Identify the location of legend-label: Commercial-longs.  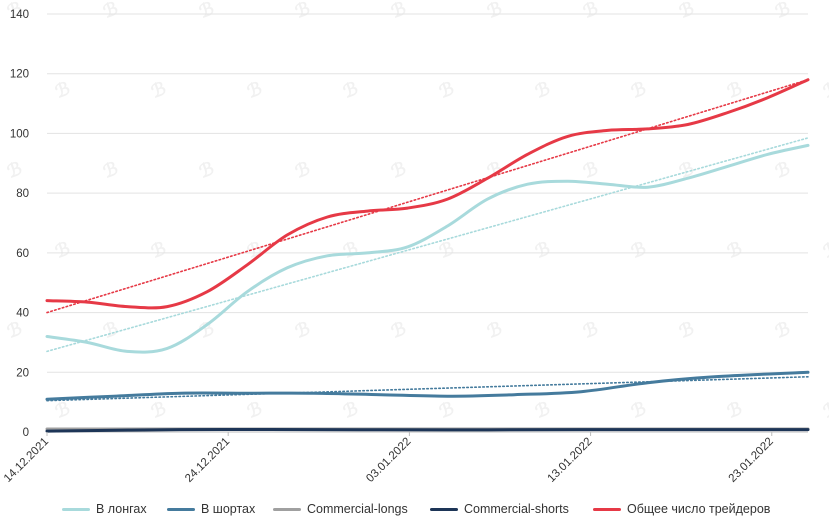
(357, 509).